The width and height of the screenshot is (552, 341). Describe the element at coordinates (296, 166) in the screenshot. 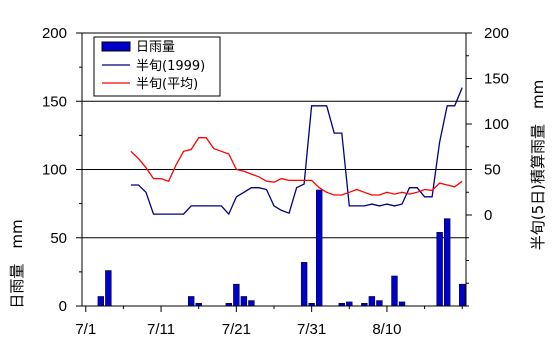

I see `pentad-average-line` at that location.